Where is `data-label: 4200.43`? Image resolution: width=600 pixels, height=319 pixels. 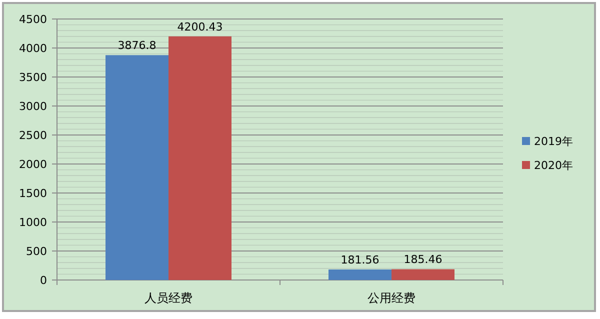
data-label: 4200.43 is located at coordinates (200, 27).